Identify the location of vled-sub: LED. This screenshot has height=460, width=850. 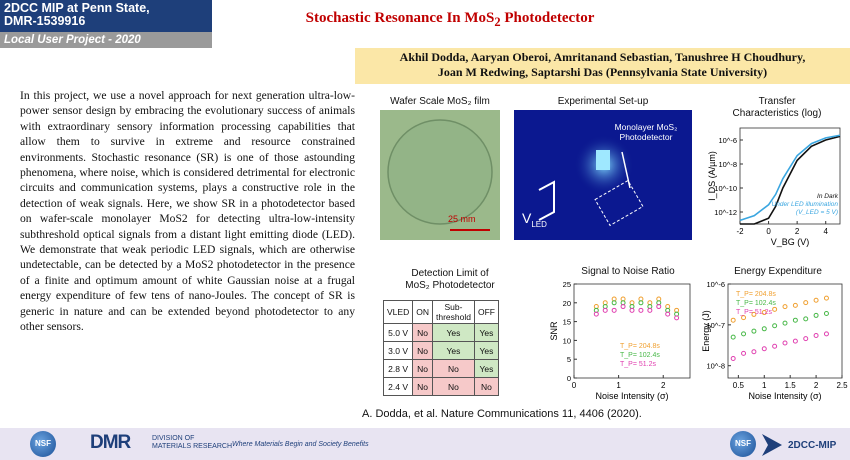
(539, 224).